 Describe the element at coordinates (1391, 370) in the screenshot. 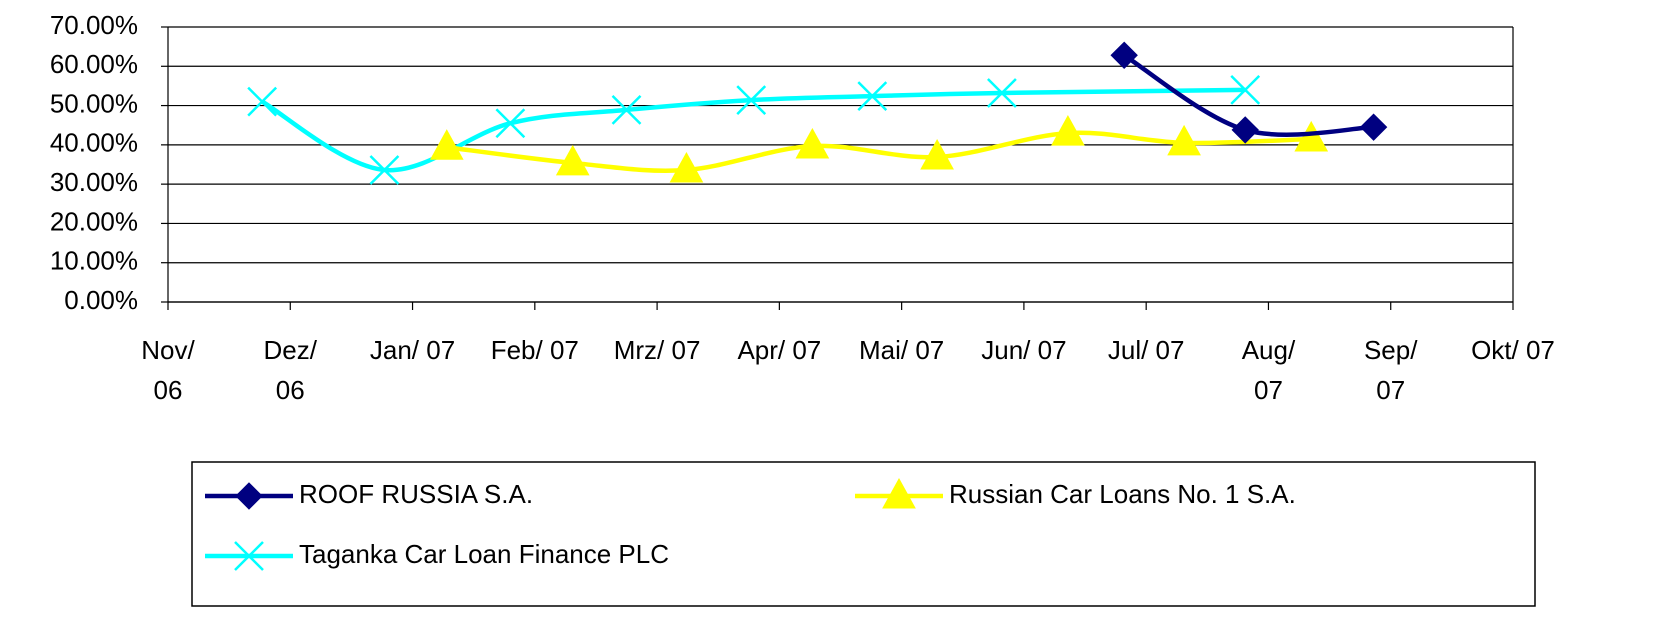

I see `x-tick-label: Sep/07` at that location.